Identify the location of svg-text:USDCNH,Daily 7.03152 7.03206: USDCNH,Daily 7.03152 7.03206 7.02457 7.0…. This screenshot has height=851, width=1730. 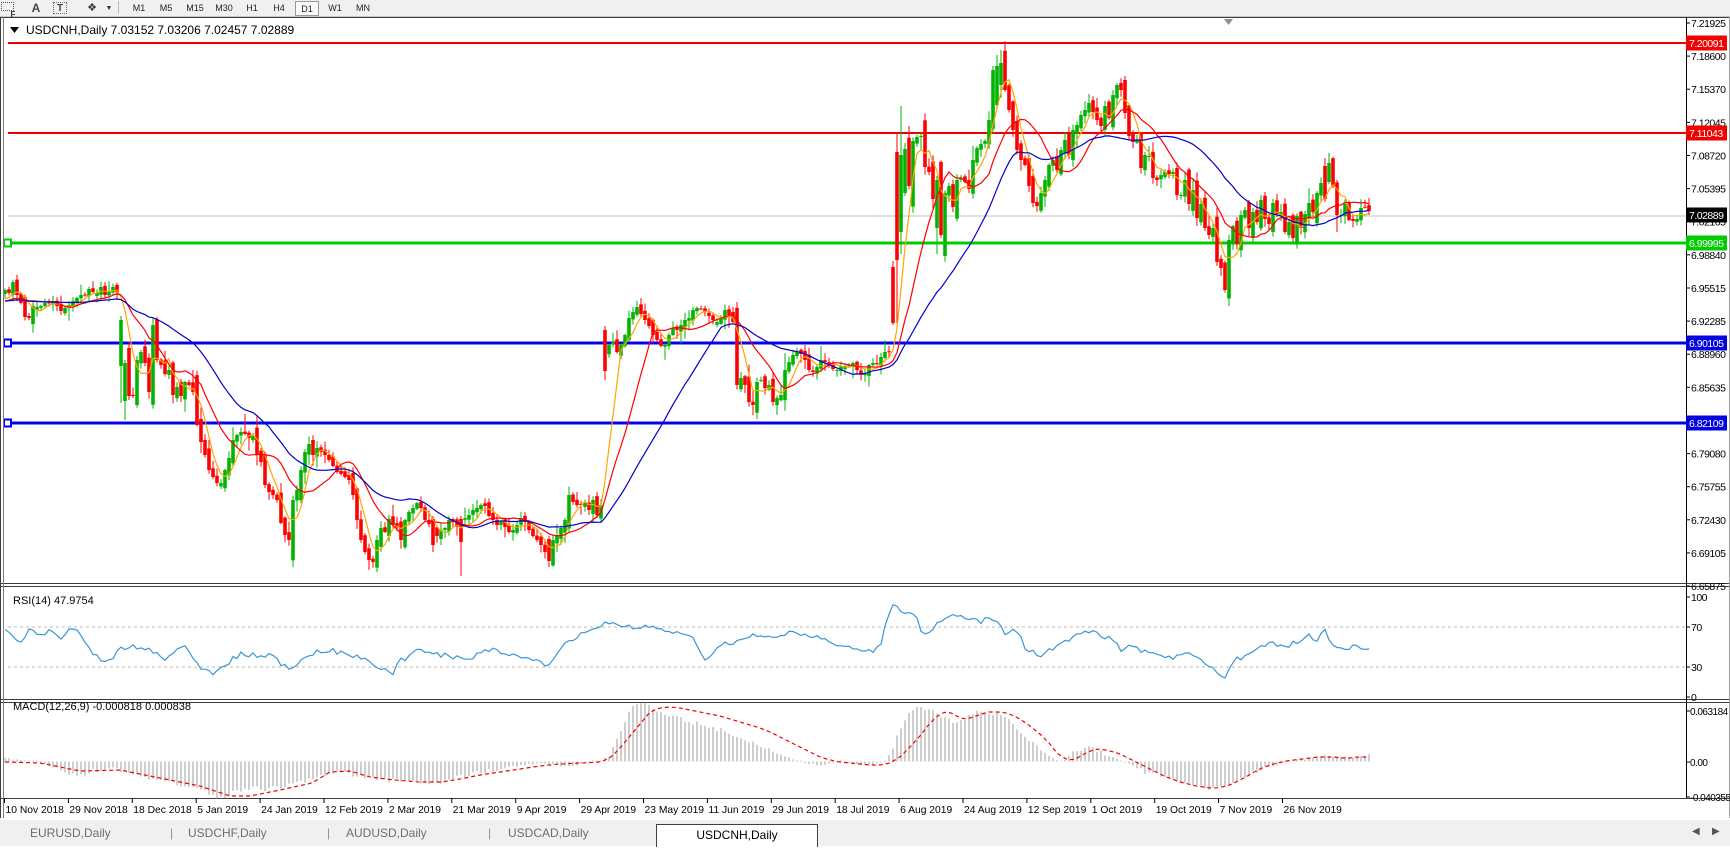
(160, 30).